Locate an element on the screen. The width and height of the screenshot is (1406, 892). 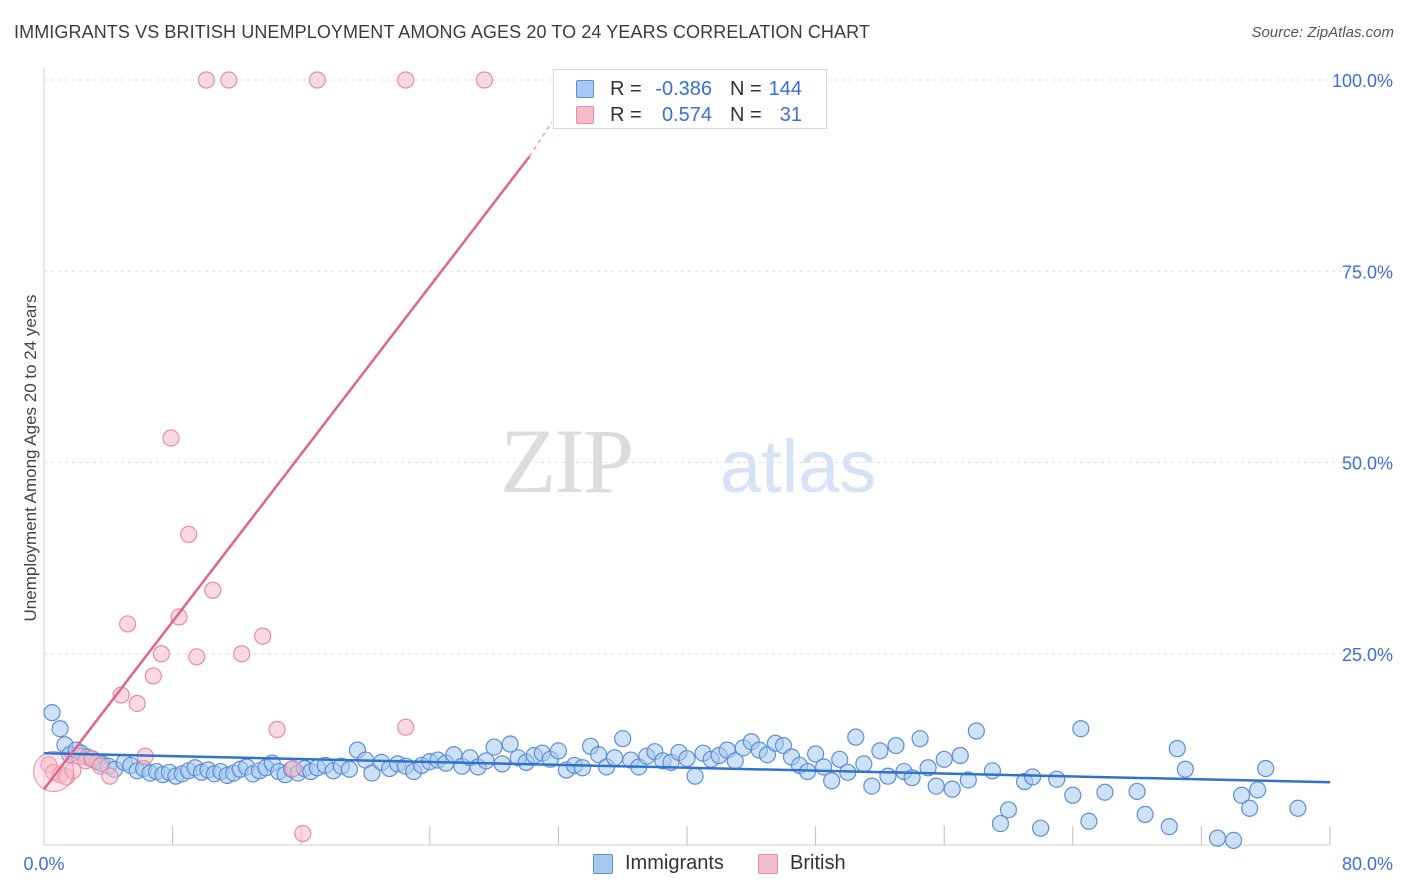
x-tick-label: 0.0% is located at coordinates (43, 864).